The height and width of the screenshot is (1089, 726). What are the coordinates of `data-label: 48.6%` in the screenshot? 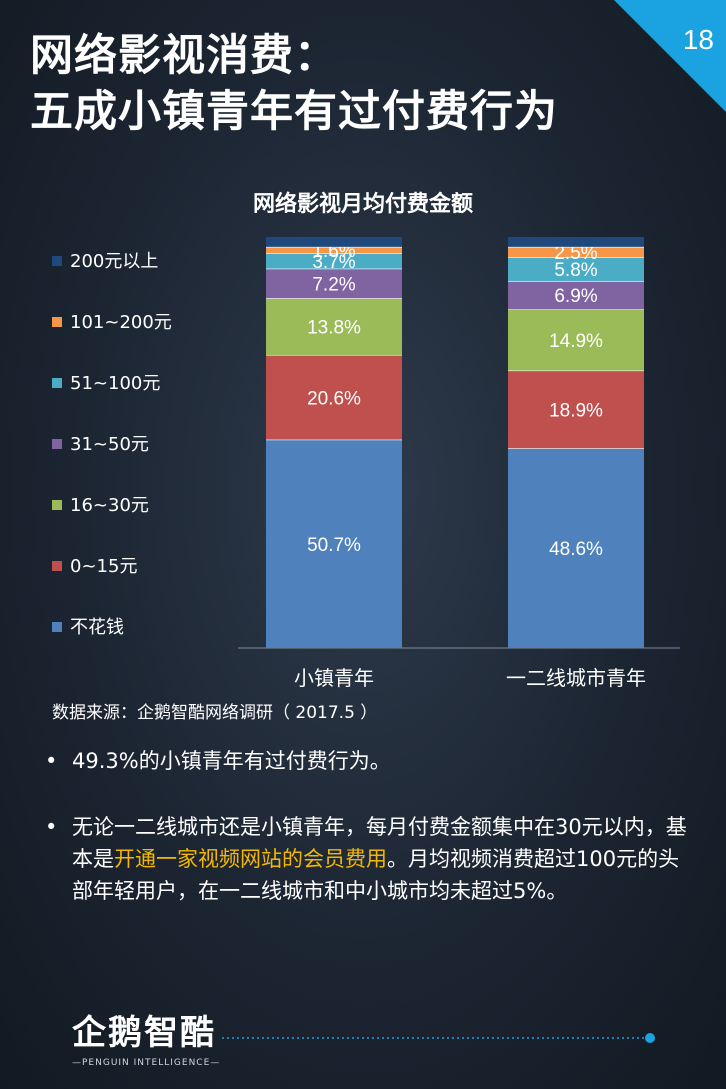 It's located at (576, 549).